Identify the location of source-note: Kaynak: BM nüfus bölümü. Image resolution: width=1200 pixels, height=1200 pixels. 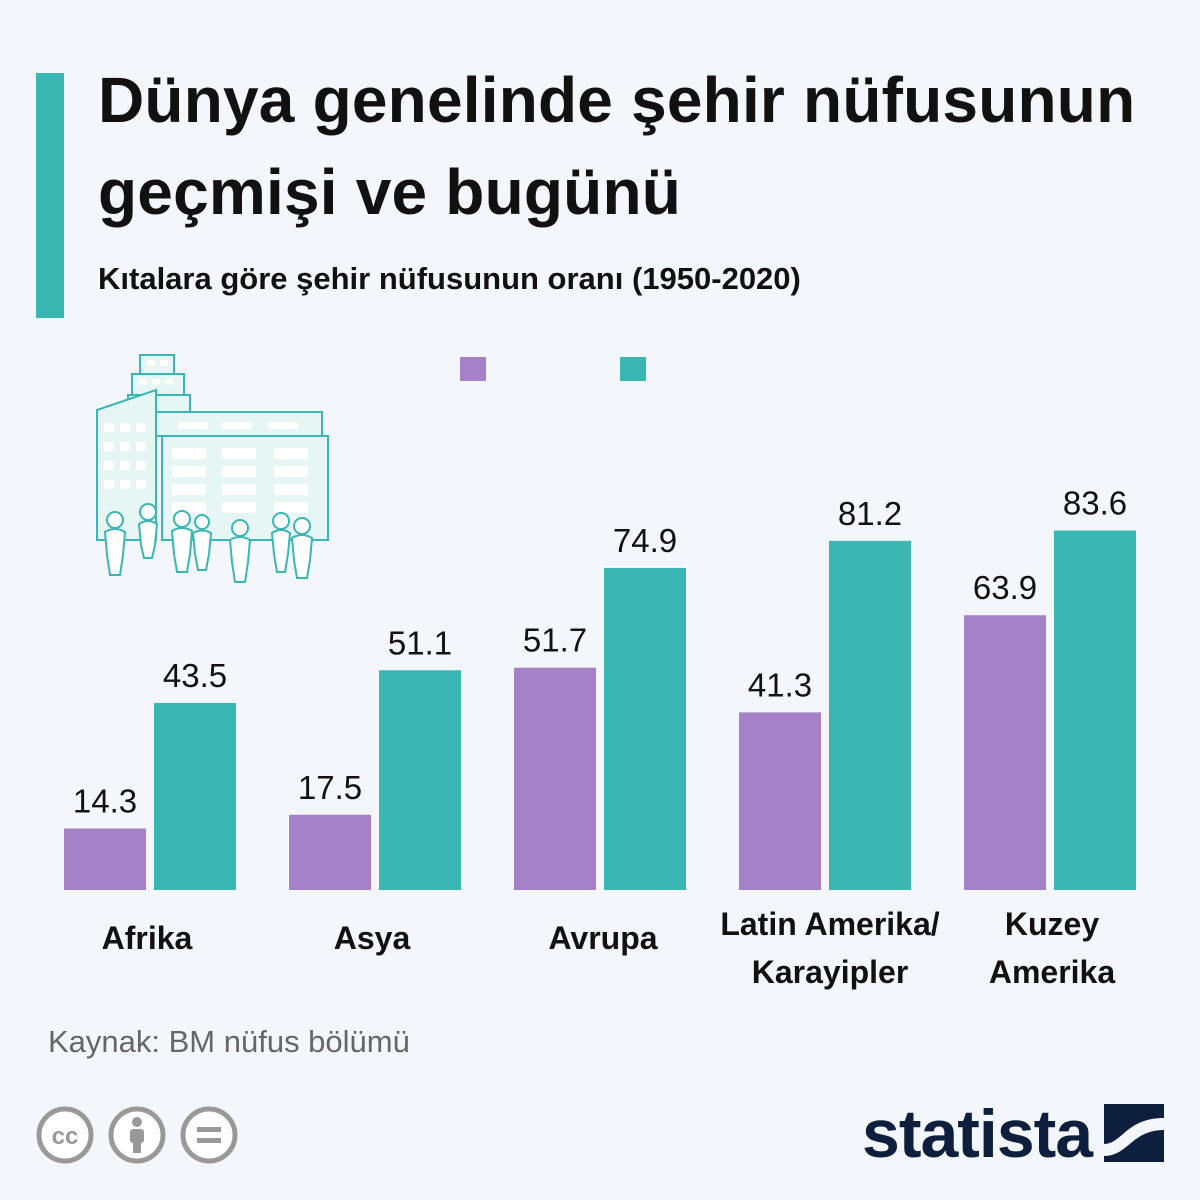
(229, 1041).